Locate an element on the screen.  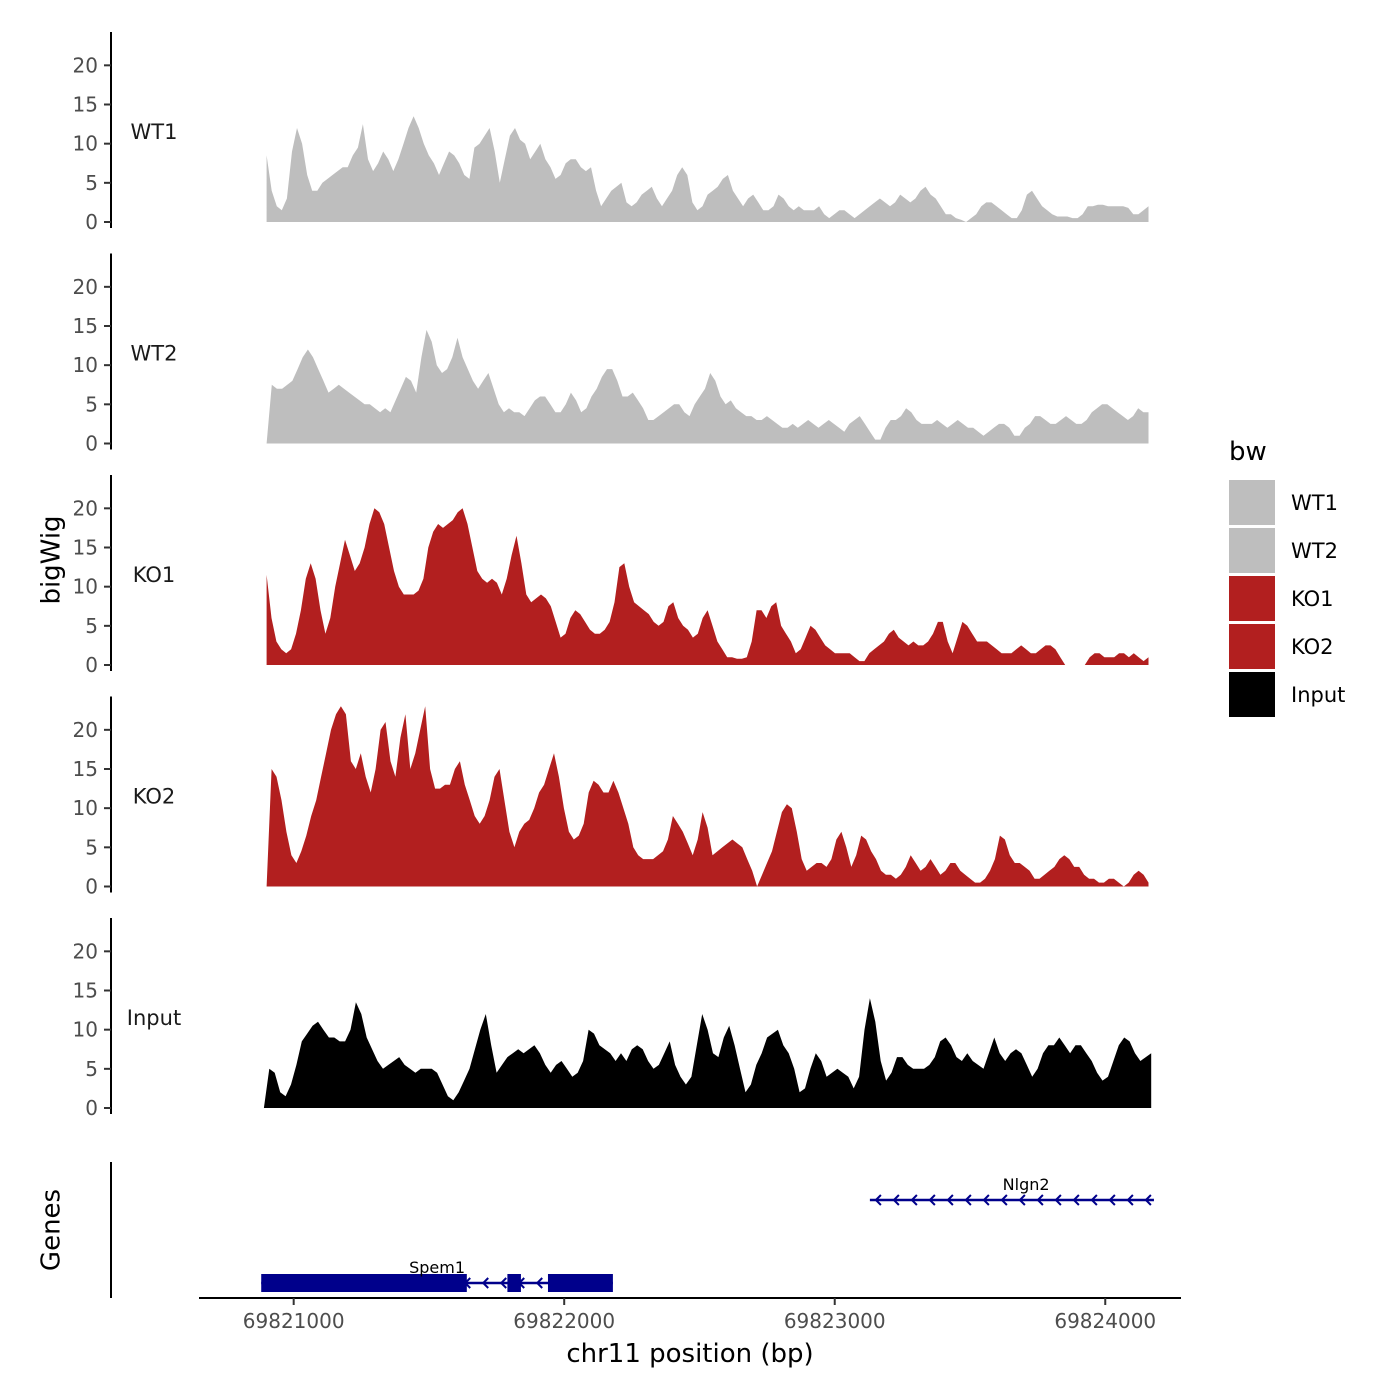
track-label-wt2: WT2 is located at coordinates (154, 353).